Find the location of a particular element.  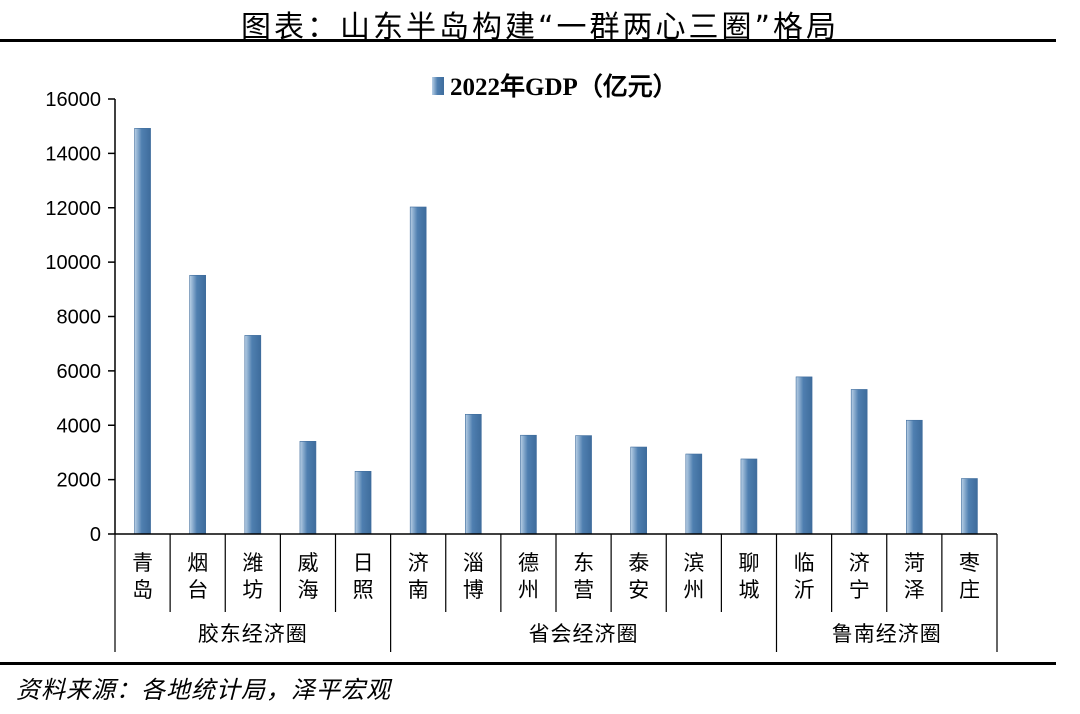

chart-legend: 2022年GDP（亿元） is located at coordinates (555, 86).